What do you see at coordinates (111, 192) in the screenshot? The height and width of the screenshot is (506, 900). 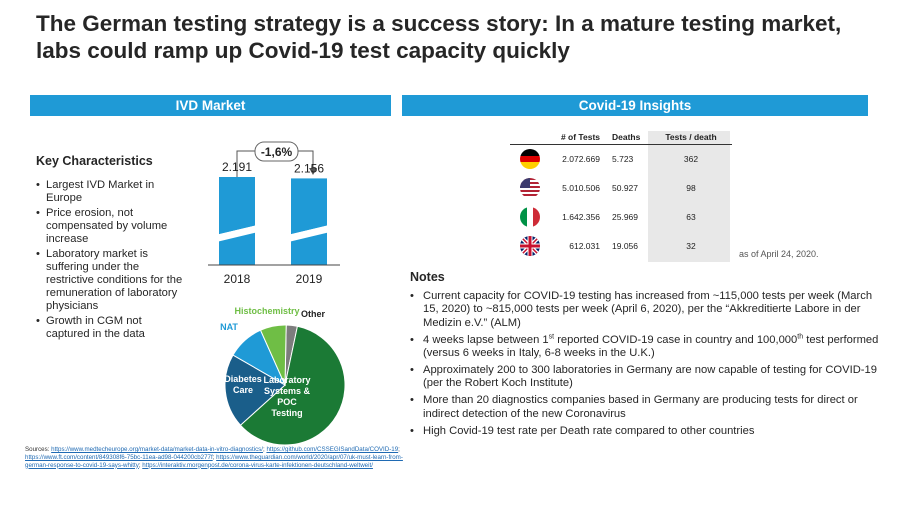 I see `list-item: Largest IVD Market in Europe` at bounding box center [111, 192].